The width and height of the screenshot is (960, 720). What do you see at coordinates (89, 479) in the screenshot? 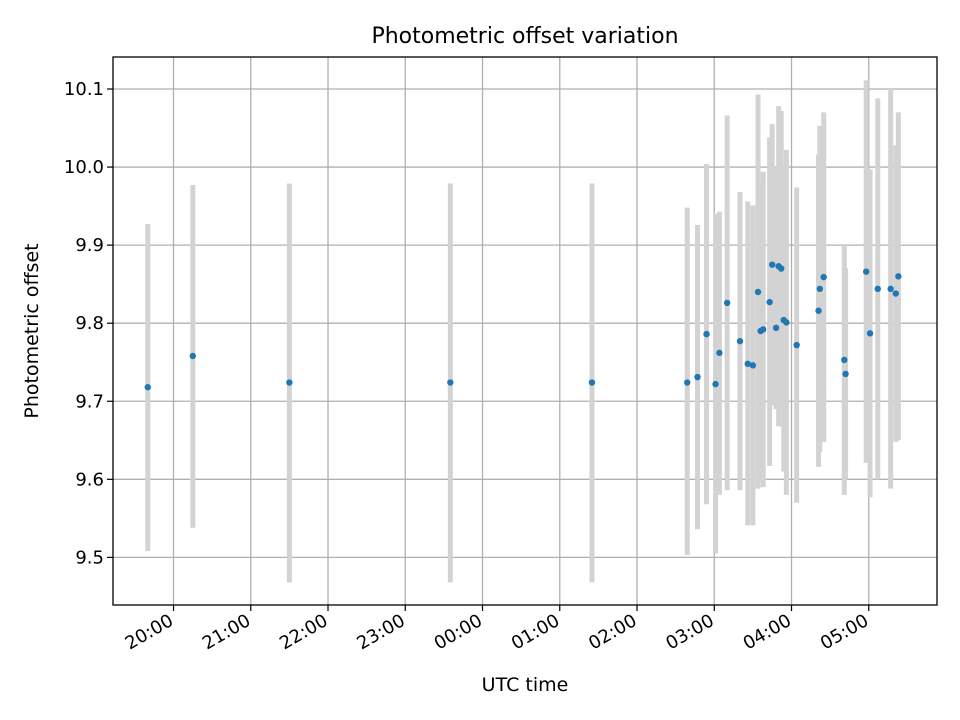
I see `y-tick-label: 9.6` at bounding box center [89, 479].